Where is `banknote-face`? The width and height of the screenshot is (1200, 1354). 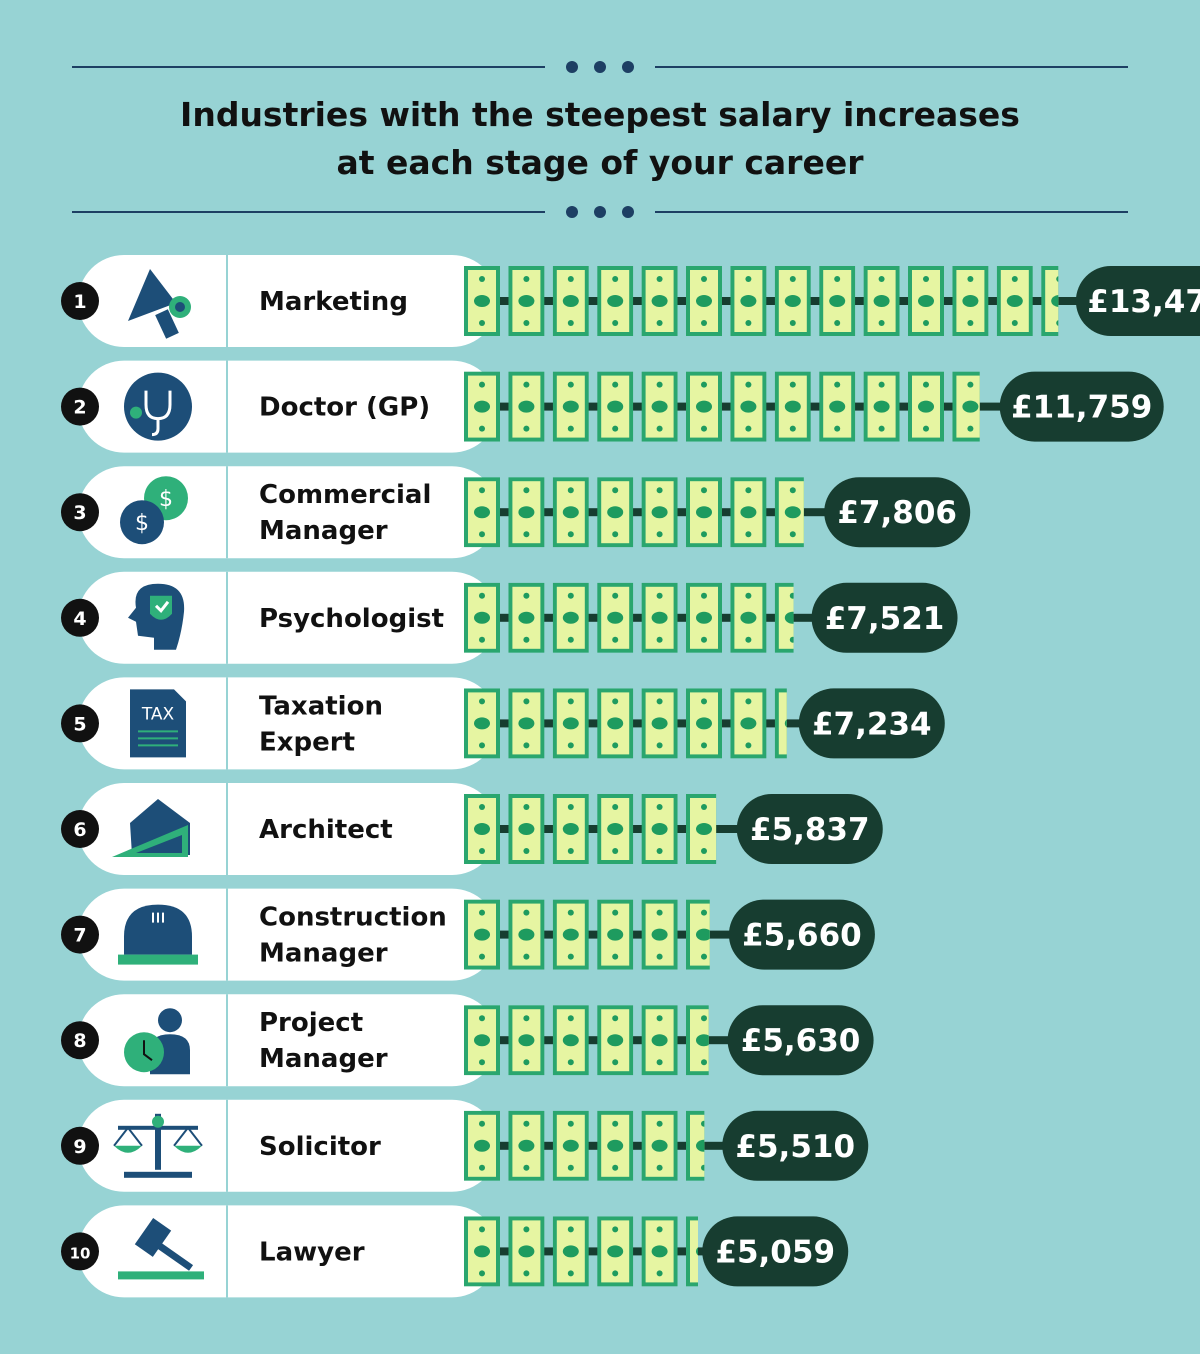 banknote-face is located at coordinates (694, 1251).